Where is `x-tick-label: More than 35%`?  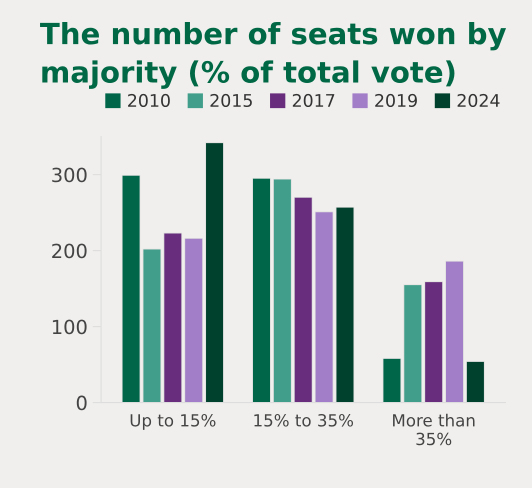 x-tick-label: More than 35% is located at coordinates (433, 430).